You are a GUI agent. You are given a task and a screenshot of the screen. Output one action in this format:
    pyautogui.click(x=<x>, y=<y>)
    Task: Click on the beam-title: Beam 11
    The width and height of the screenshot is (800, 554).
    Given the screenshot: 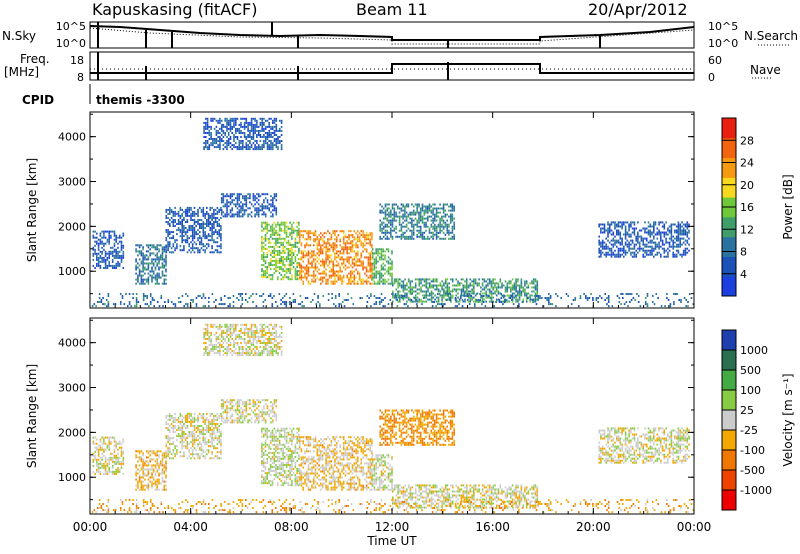 What is the action you would take?
    pyautogui.click(x=392, y=9)
    